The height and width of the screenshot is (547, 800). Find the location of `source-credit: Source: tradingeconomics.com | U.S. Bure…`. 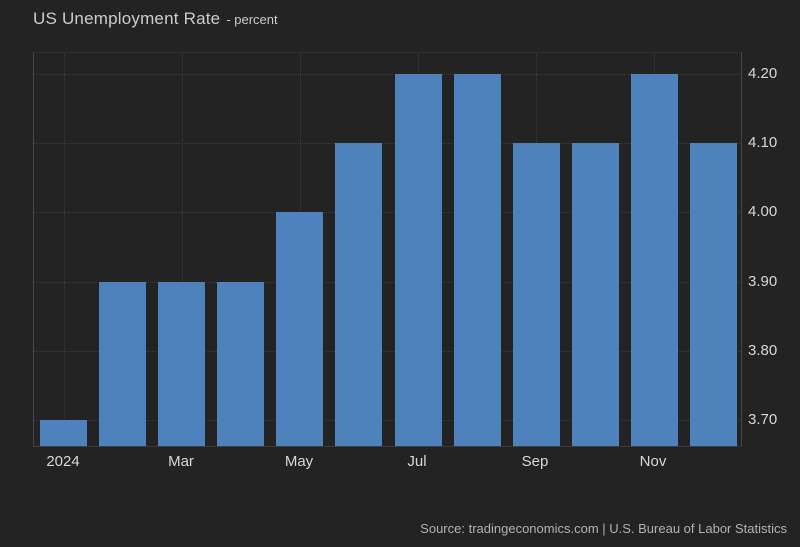

source-credit: Source: tradingeconomics.com | U.S. Bure… is located at coordinates (603, 528).